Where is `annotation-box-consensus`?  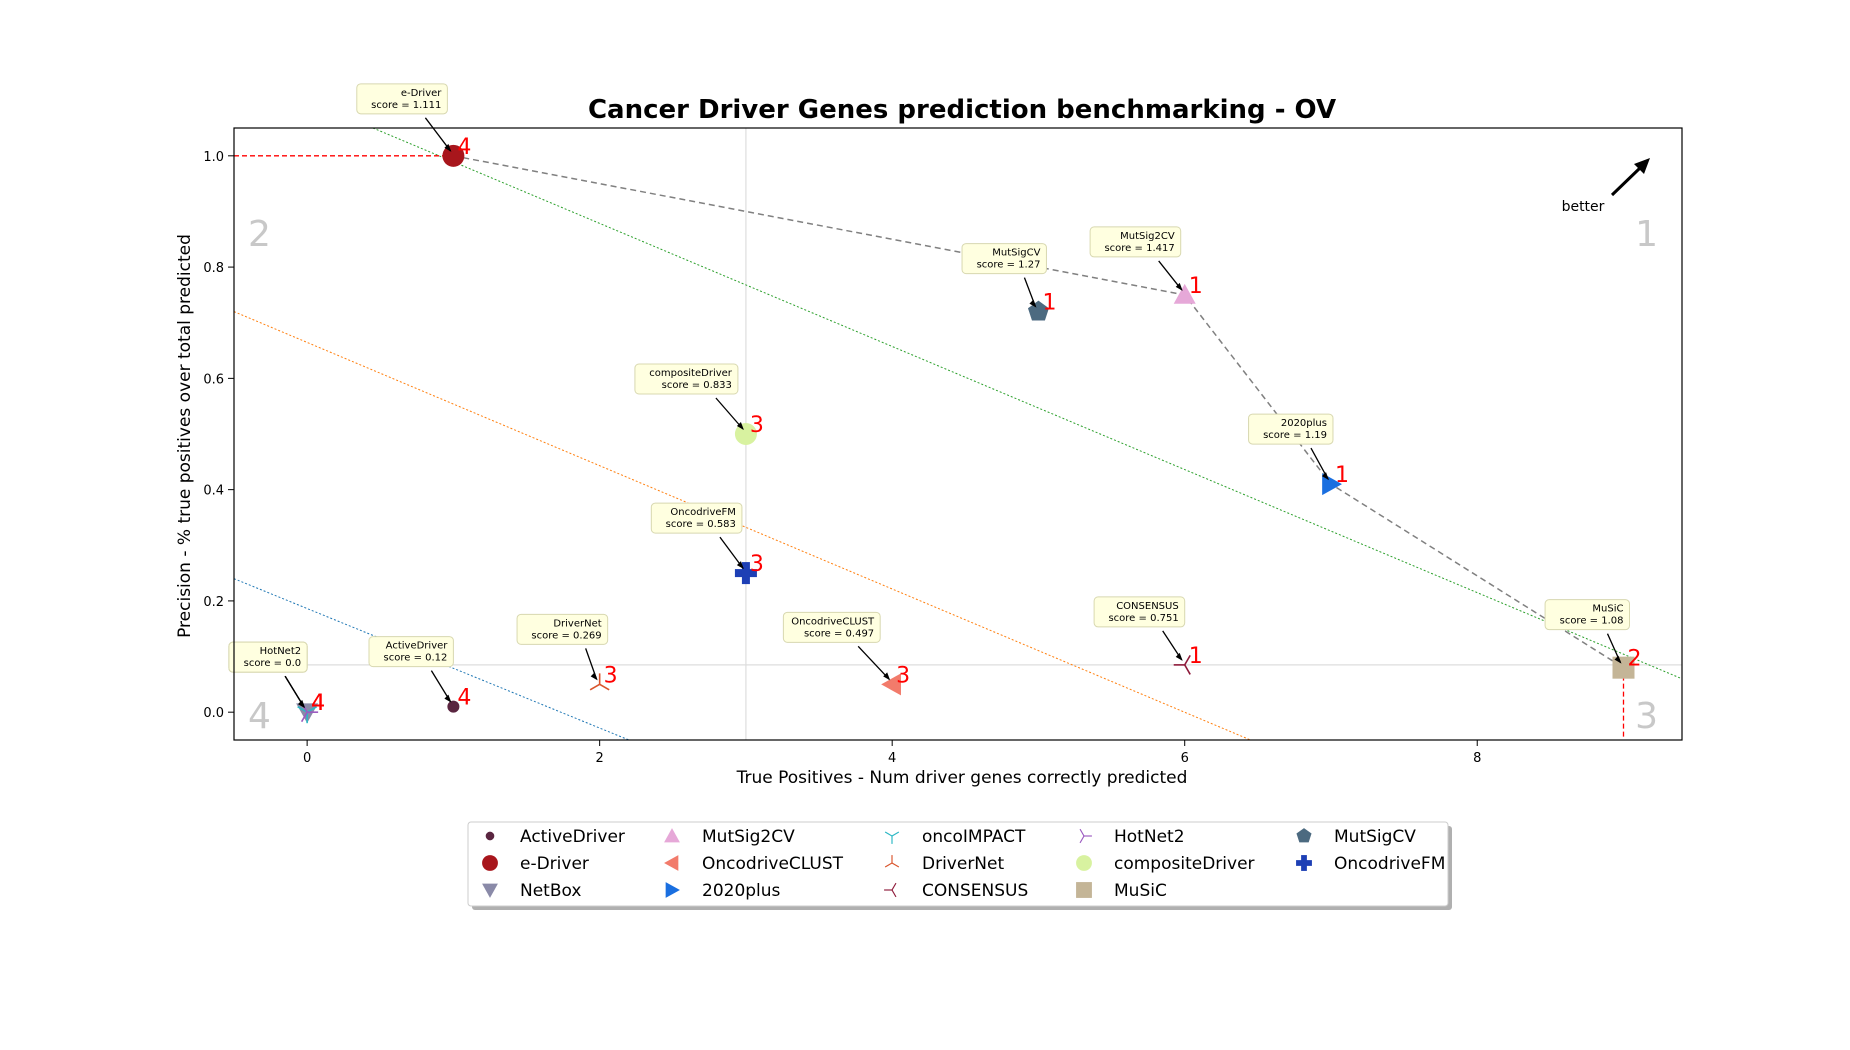
annotation-box-consensus is located at coordinates (1139, 612).